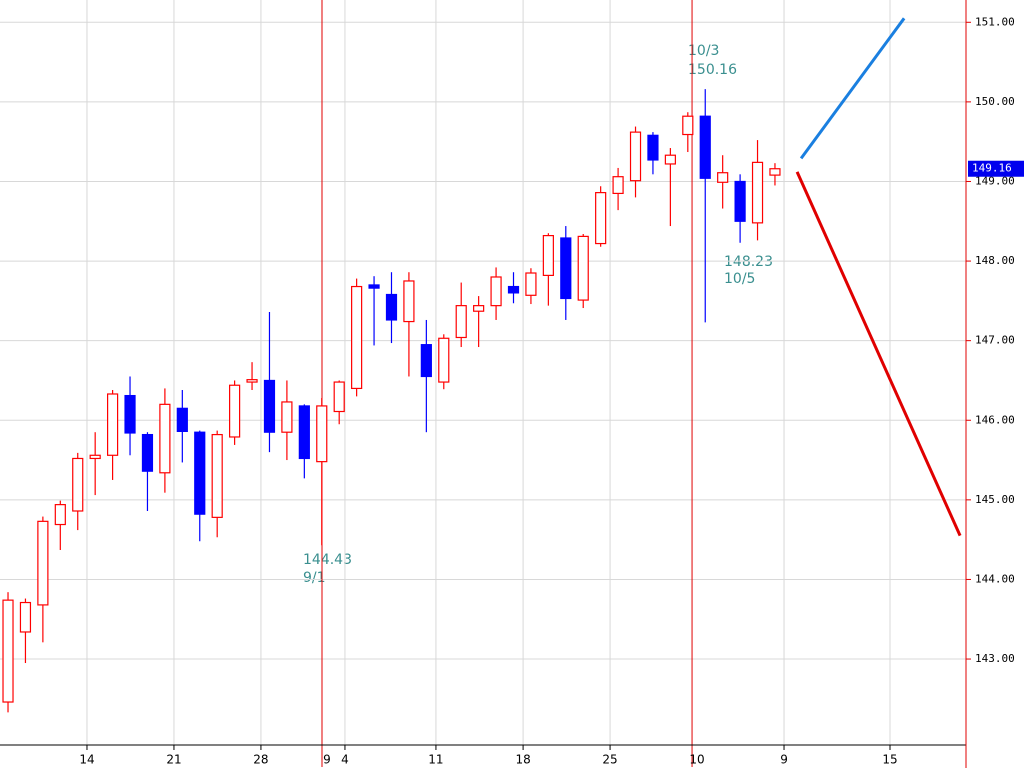  What do you see at coordinates (712, 70) in the screenshot?
I see `annotation-price: 150.16` at bounding box center [712, 70].